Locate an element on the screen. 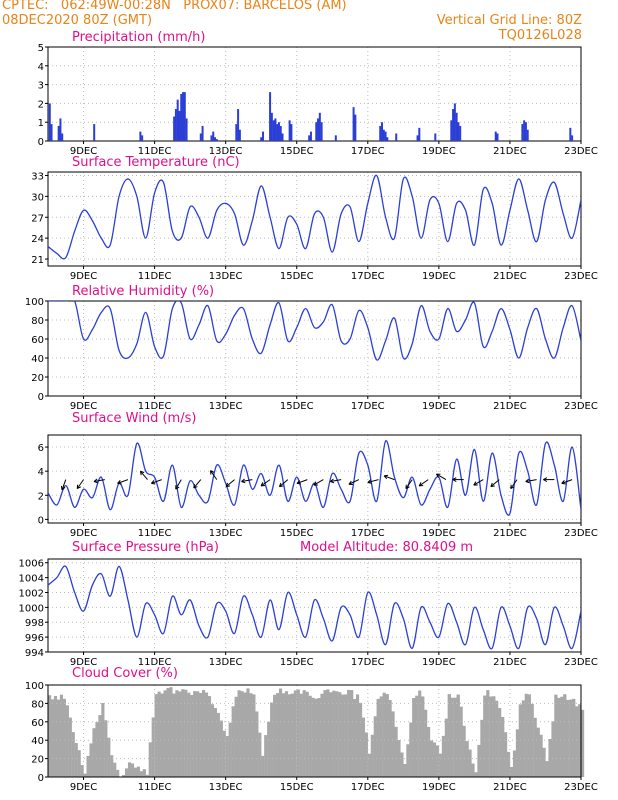 The height and width of the screenshot is (800, 618). x-tick-label: 9DEC is located at coordinates (83, 533).